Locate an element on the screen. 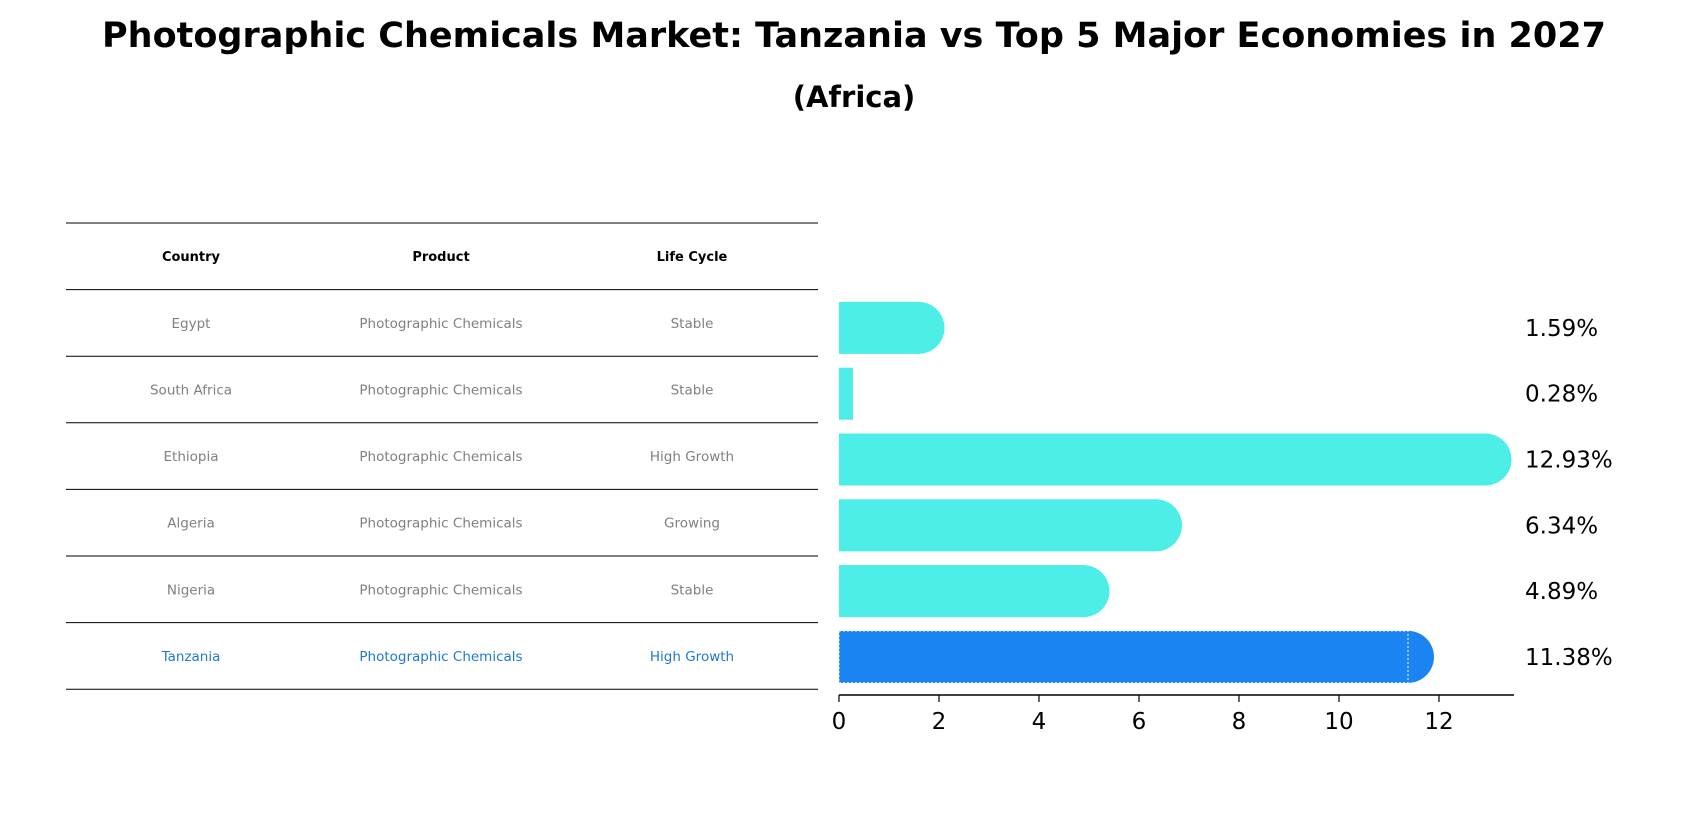 This screenshot has width=1708, height=823. bar-ethiopia: 12.93% is located at coordinates (1226, 459).